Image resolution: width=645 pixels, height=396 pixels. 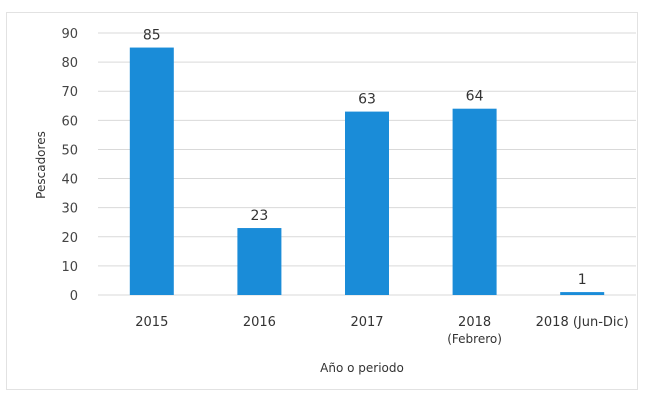 I want to click on y-tick-labels: 0 10 20 30 40 50 60 70 80 90, so click(x=69, y=165).